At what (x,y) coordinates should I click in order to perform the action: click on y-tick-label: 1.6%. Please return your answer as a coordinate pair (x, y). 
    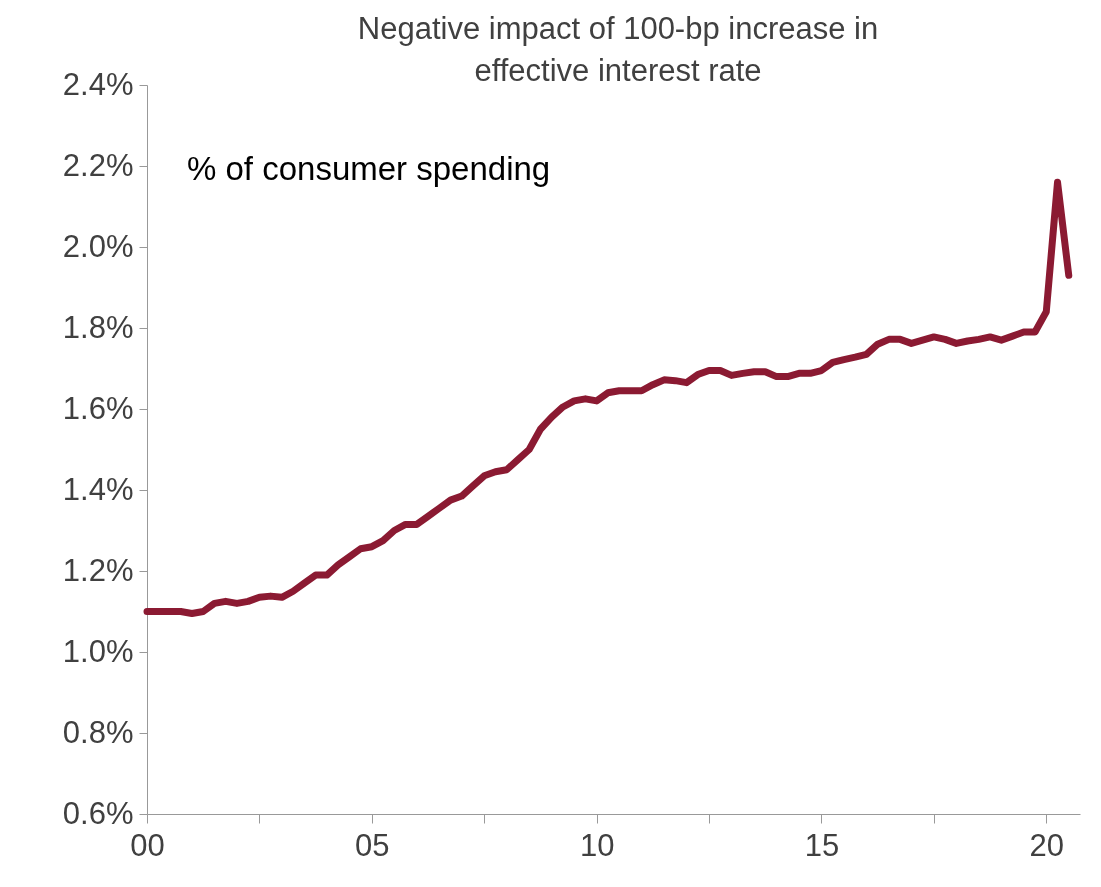
    Looking at the image, I should click on (98, 408).